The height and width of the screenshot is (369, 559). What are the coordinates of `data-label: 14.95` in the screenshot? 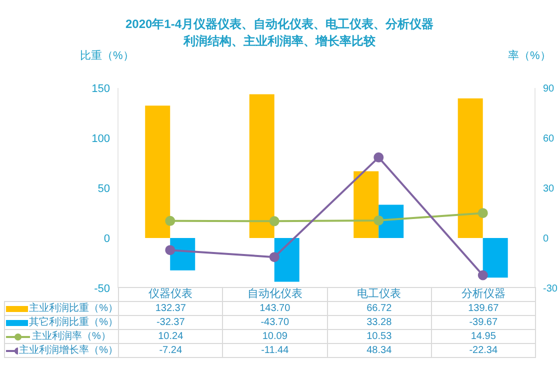 It's located at (483, 337).